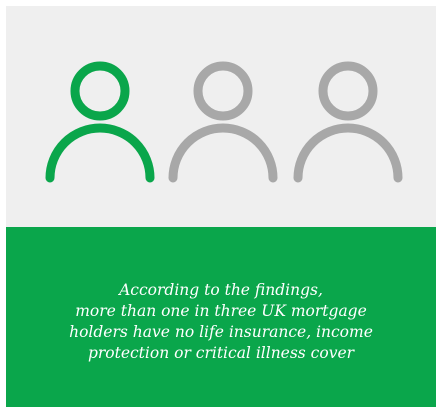  Describe the element at coordinates (221, 353) in the screenshot. I see `caption-line: protection or critical illness cover` at that location.